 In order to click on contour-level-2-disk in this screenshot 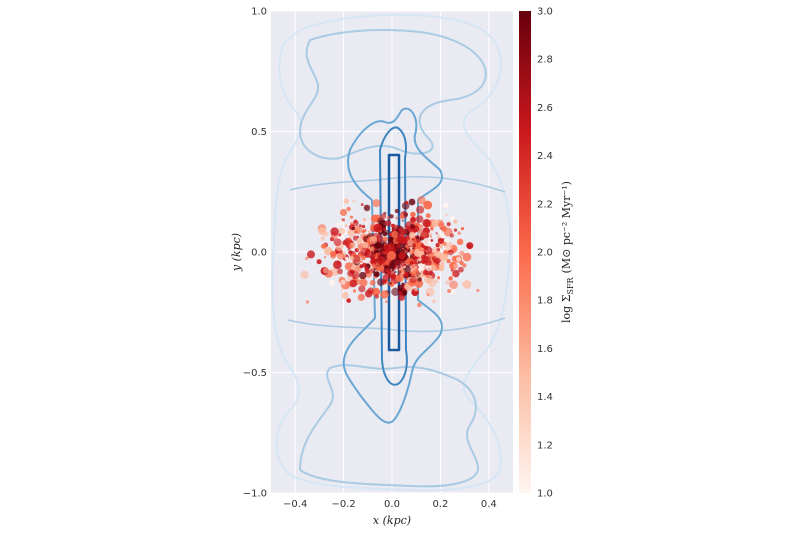, I will do `click(396, 254)`.